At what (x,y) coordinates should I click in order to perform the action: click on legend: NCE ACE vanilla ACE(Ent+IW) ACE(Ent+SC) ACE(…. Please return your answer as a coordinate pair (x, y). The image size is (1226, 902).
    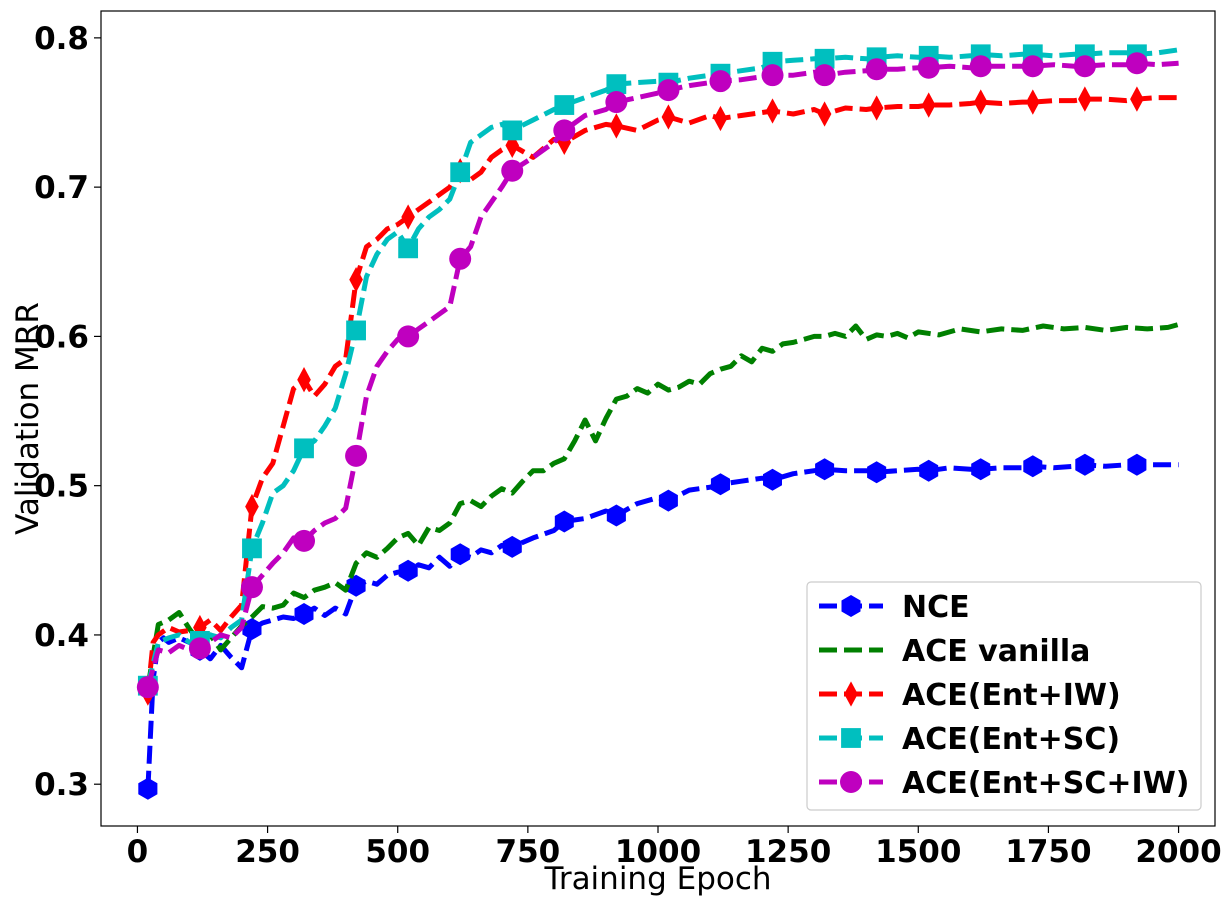
    Looking at the image, I should click on (1004, 696).